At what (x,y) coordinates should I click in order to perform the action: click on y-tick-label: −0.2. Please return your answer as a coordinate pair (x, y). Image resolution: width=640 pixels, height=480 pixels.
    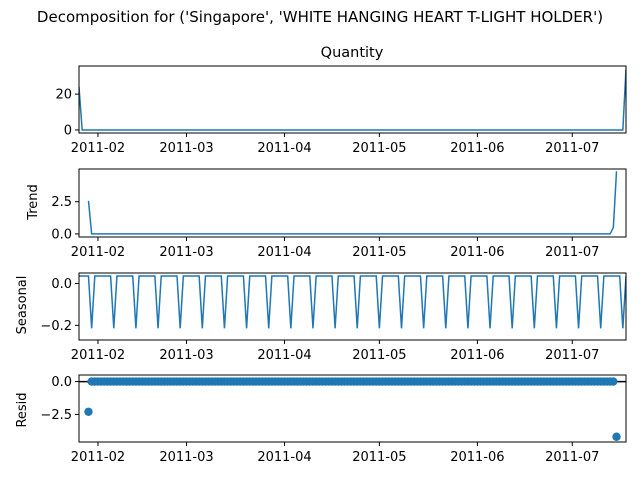
    Looking at the image, I should click on (56, 326).